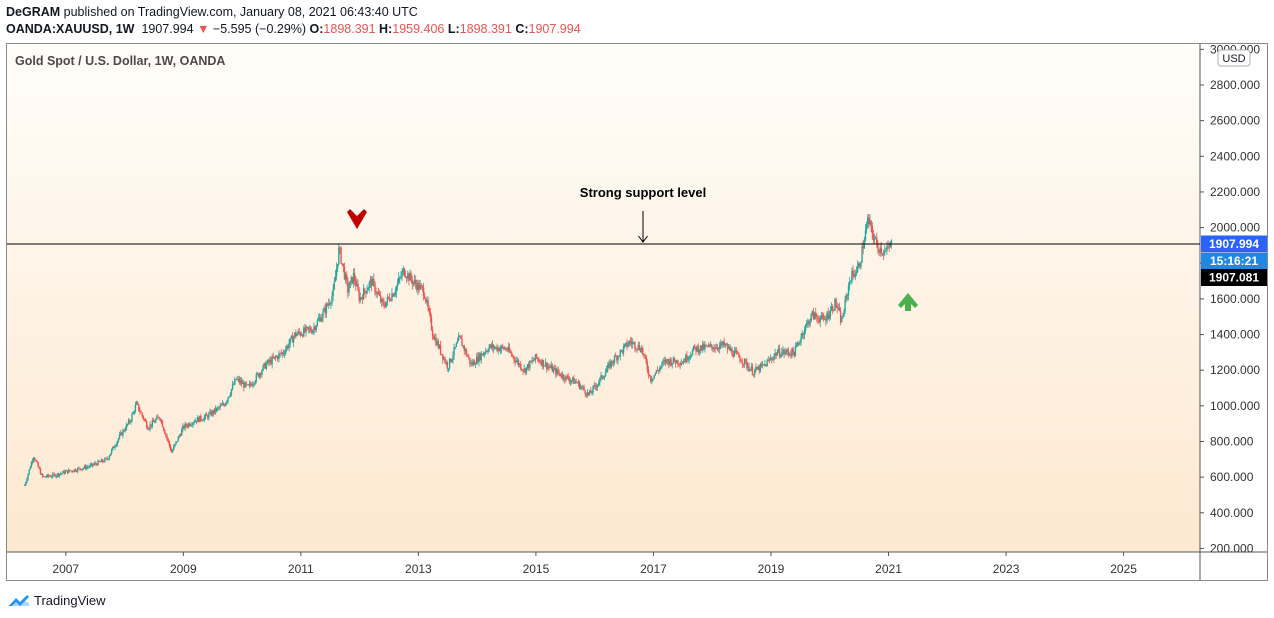 This screenshot has width=1274, height=618. What do you see at coordinates (357, 219) in the screenshot?
I see `down-arrow-icon` at bounding box center [357, 219].